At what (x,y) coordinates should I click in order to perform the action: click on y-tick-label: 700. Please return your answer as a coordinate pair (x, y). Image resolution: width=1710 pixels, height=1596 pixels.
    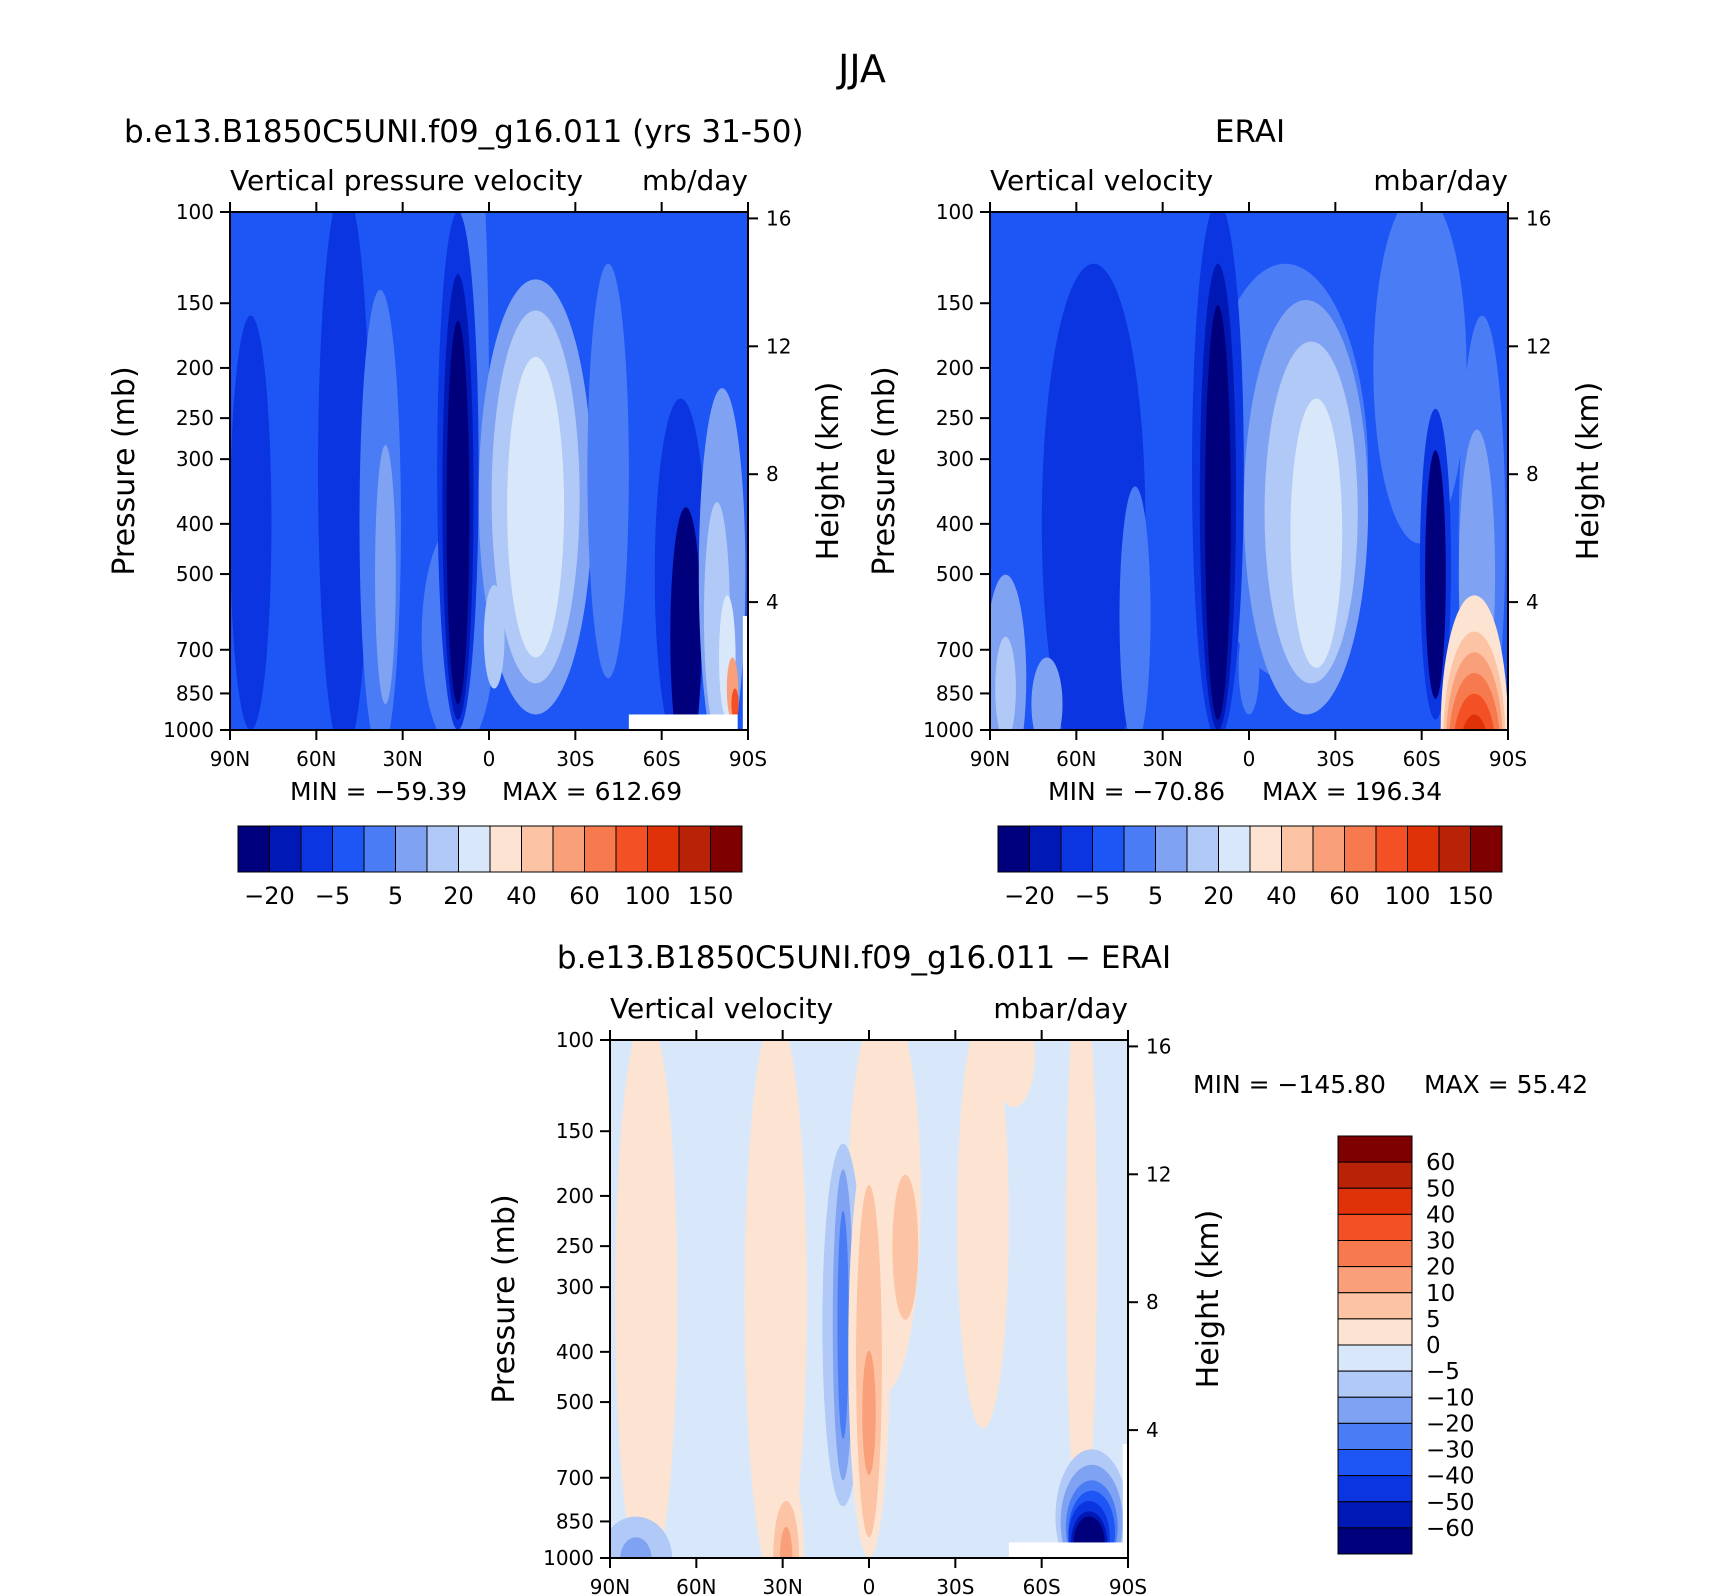
    Looking at the image, I should click on (955, 650).